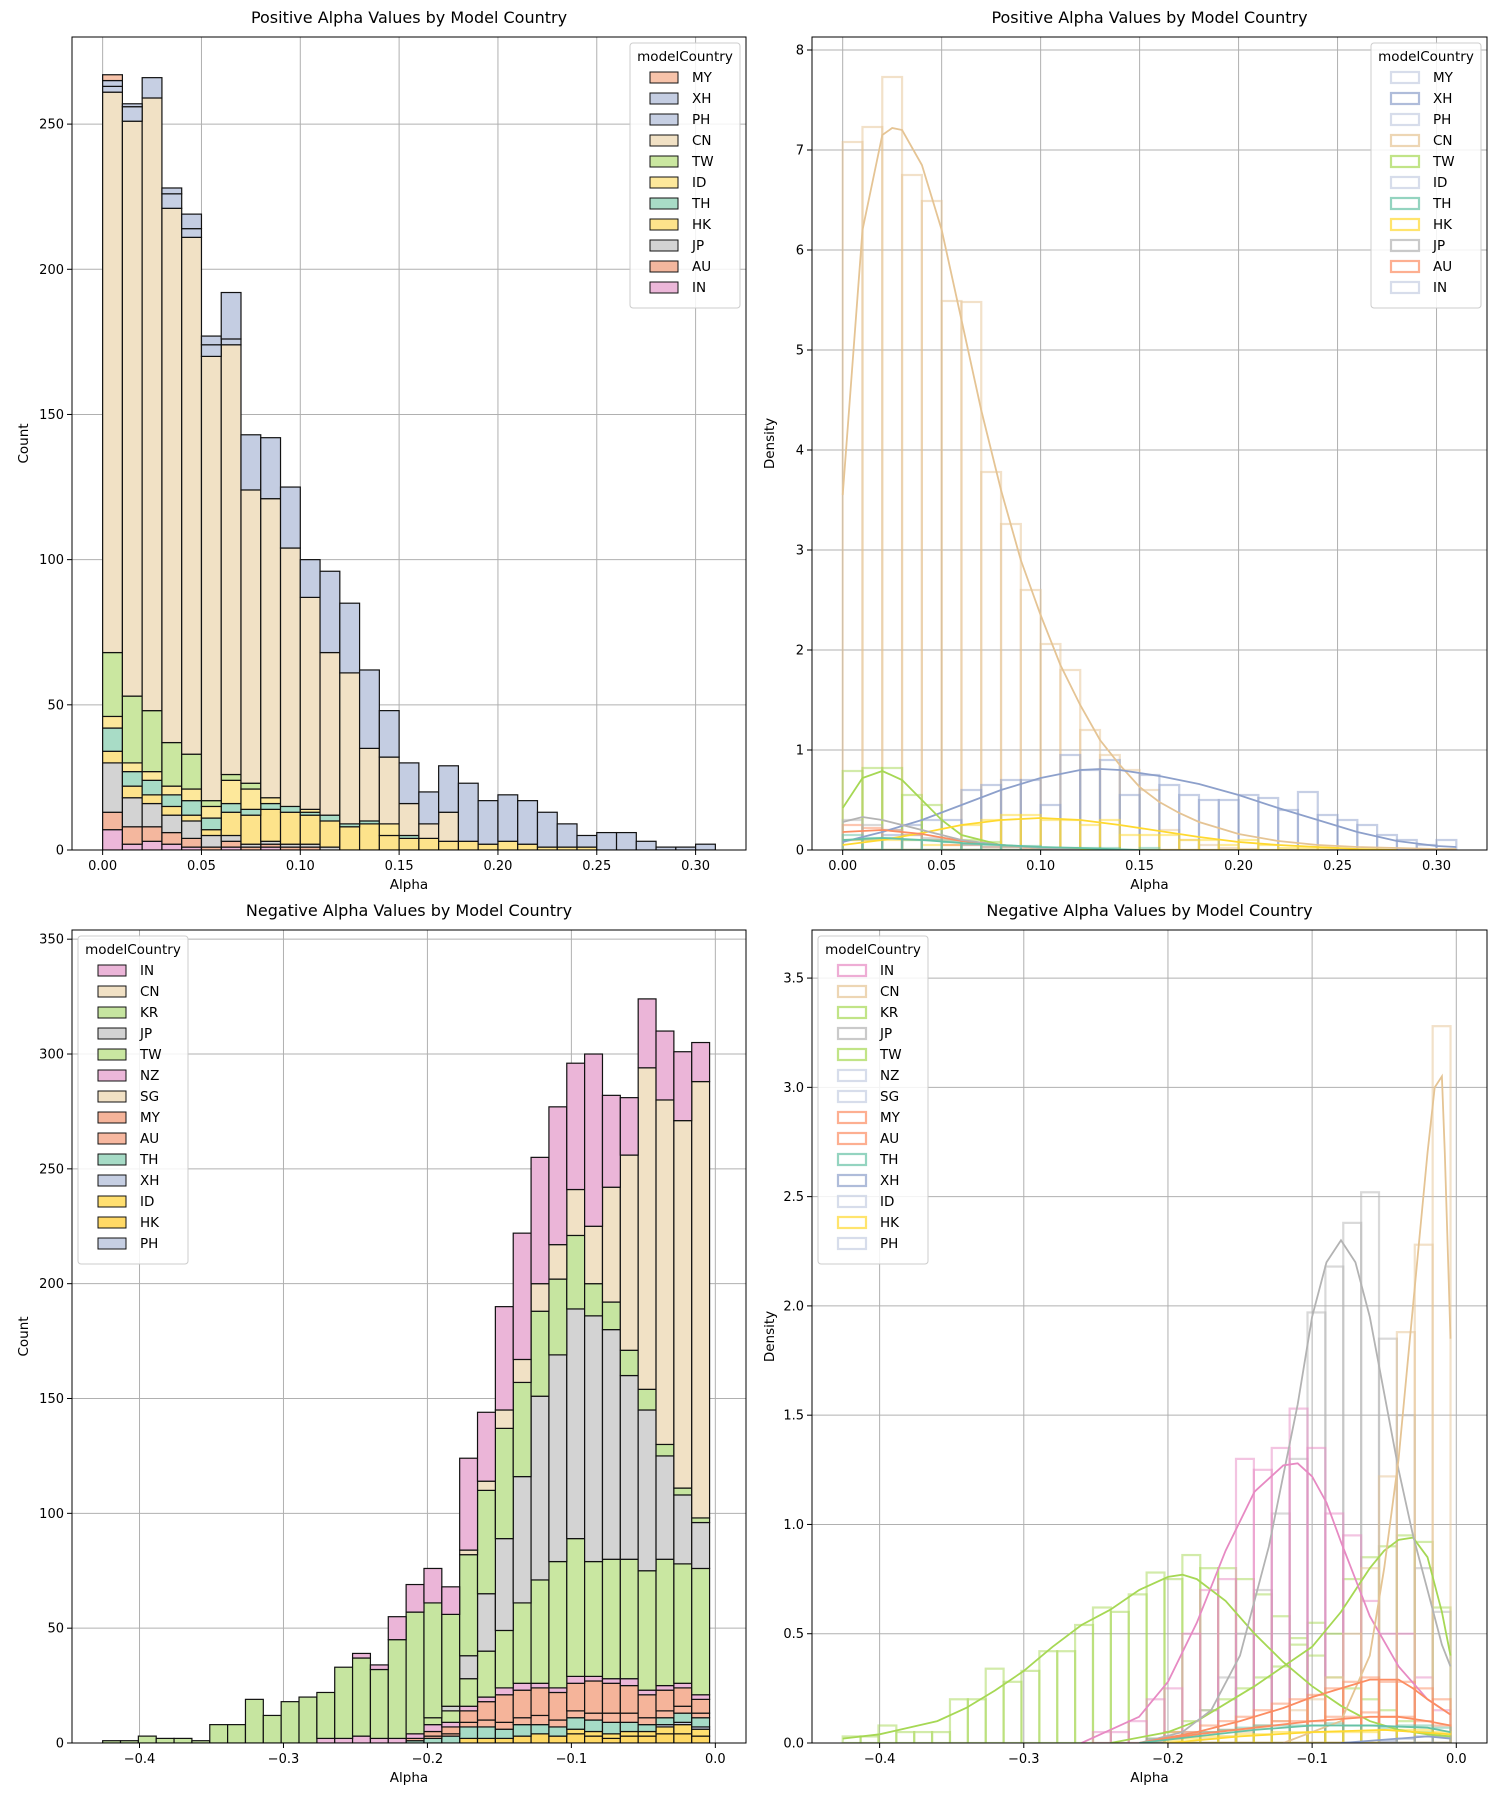  What do you see at coordinates (1443, 78) in the screenshot?
I see `legend-label-my: MY` at bounding box center [1443, 78].